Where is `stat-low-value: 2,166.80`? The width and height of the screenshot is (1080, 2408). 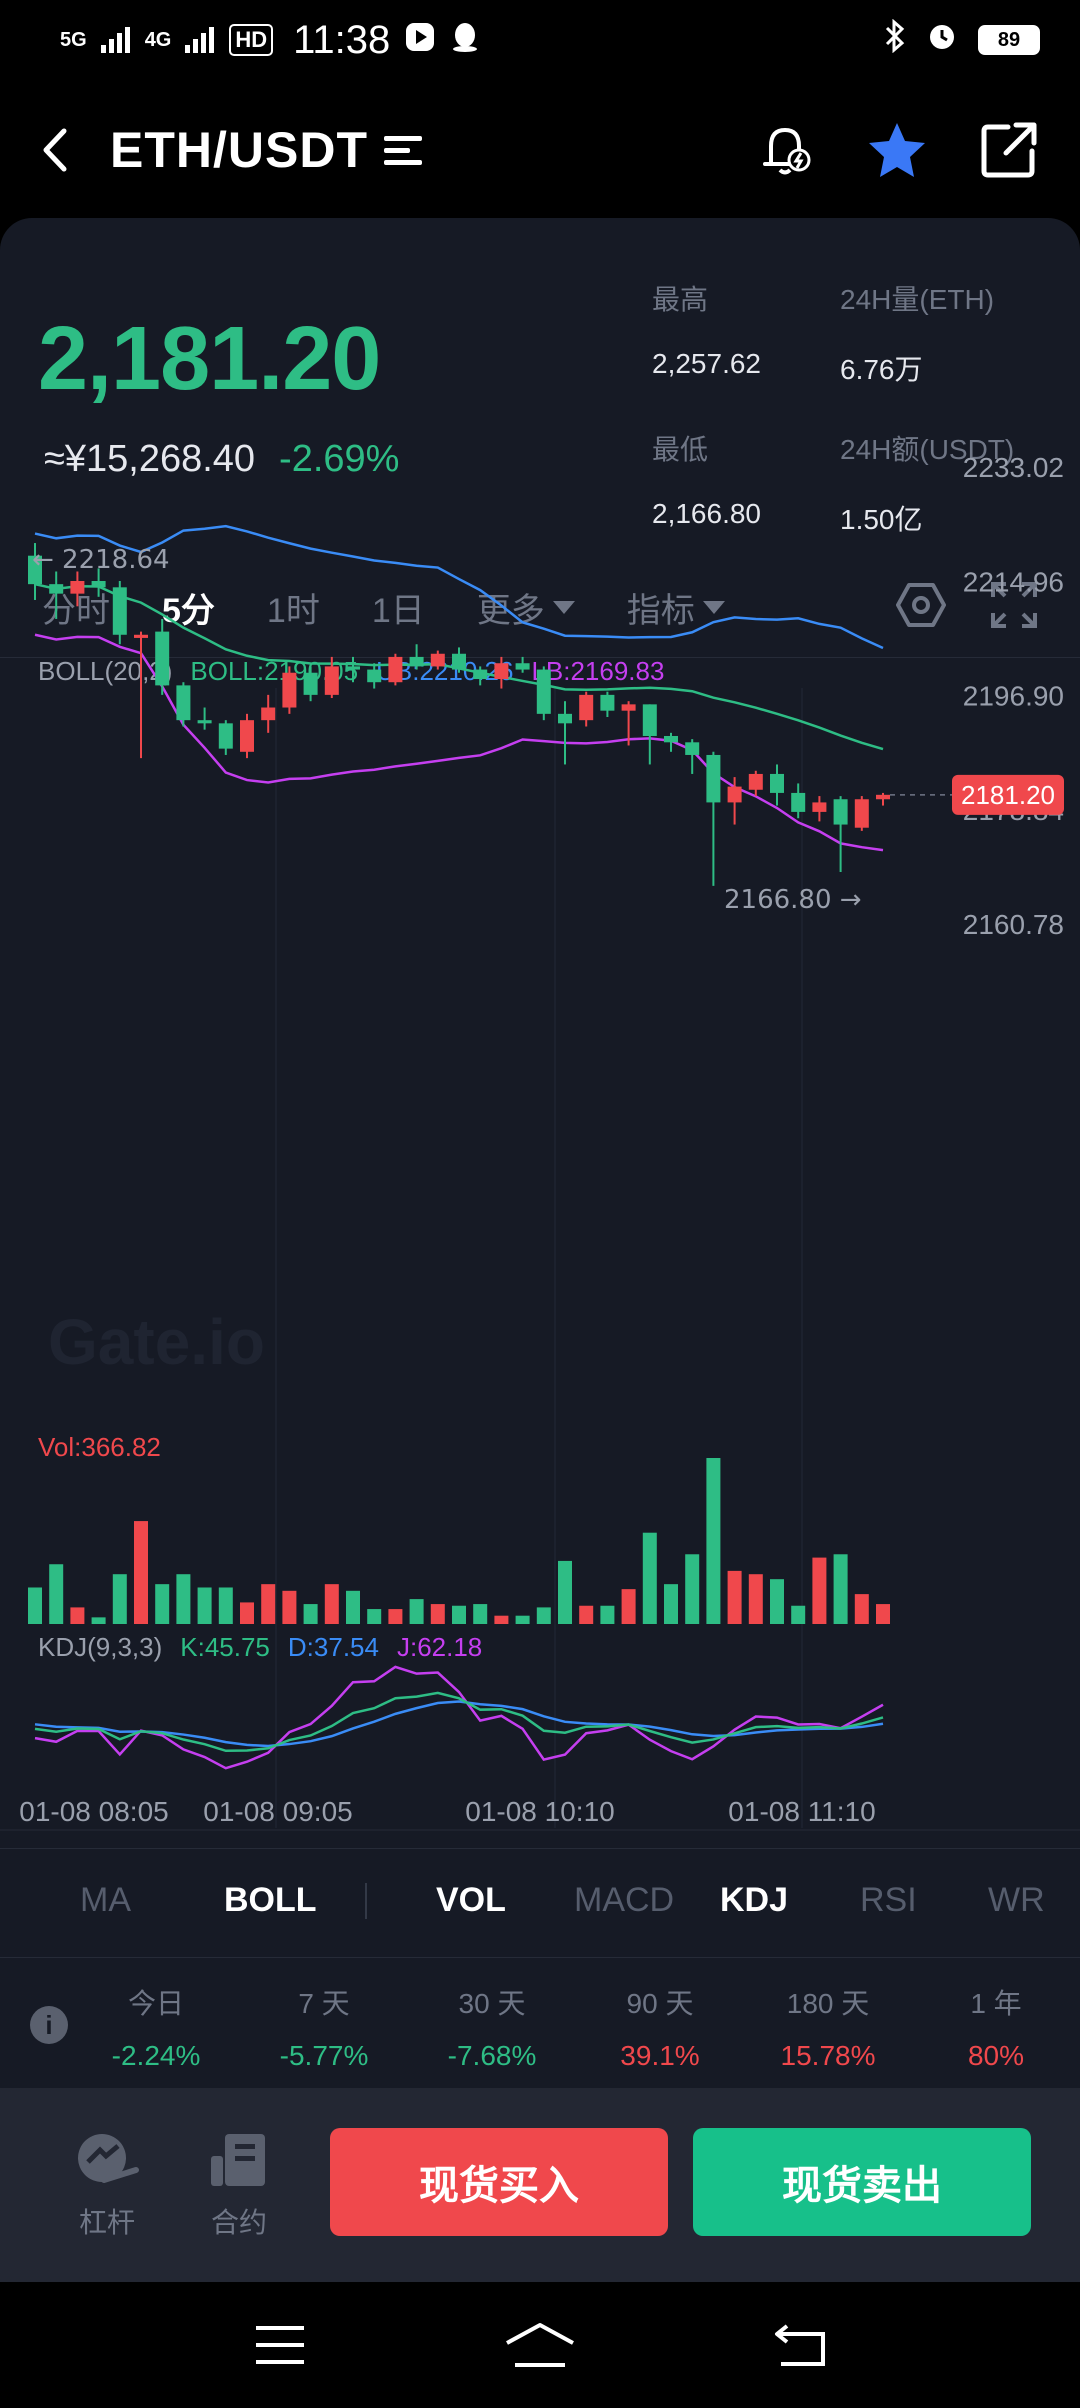
stat-low-value: 2,166.80 is located at coordinates (706, 513).